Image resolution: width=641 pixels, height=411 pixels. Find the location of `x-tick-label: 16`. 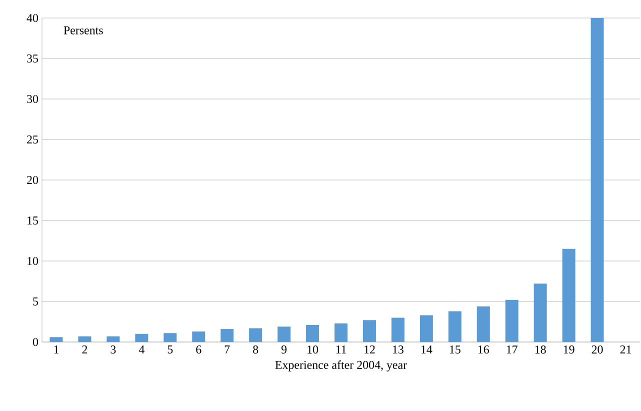

x-tick-label: 16 is located at coordinates (484, 350).